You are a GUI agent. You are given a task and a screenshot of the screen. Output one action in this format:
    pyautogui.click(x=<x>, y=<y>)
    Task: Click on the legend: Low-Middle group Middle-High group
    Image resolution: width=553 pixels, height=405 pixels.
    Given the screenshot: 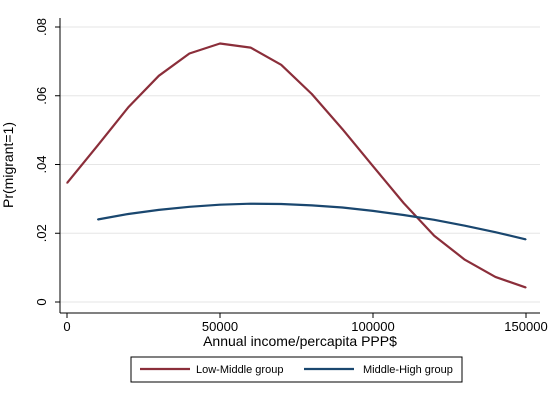 What is the action you would take?
    pyautogui.click(x=296, y=369)
    